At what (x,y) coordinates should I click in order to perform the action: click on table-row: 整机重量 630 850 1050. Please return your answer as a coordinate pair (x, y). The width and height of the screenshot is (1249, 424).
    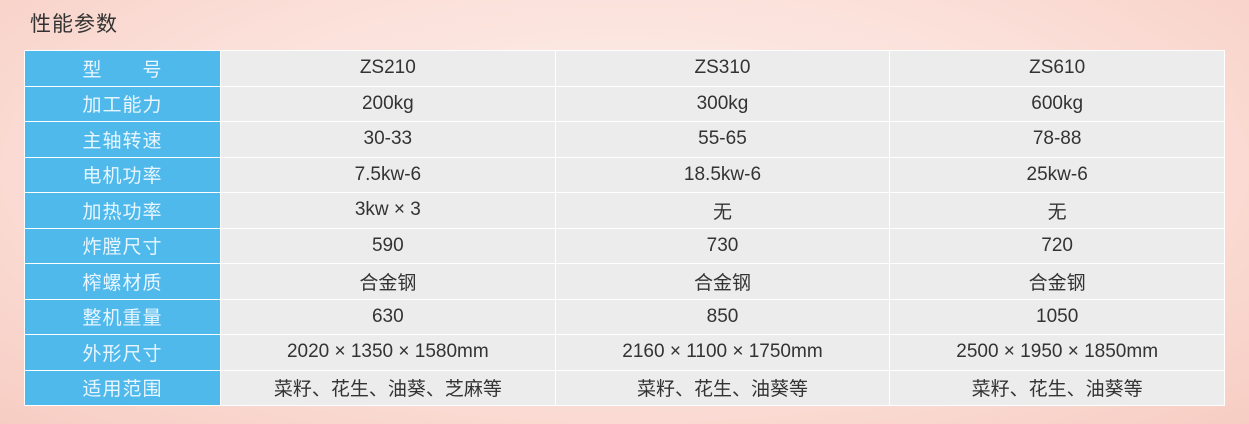
    Looking at the image, I should click on (624, 316).